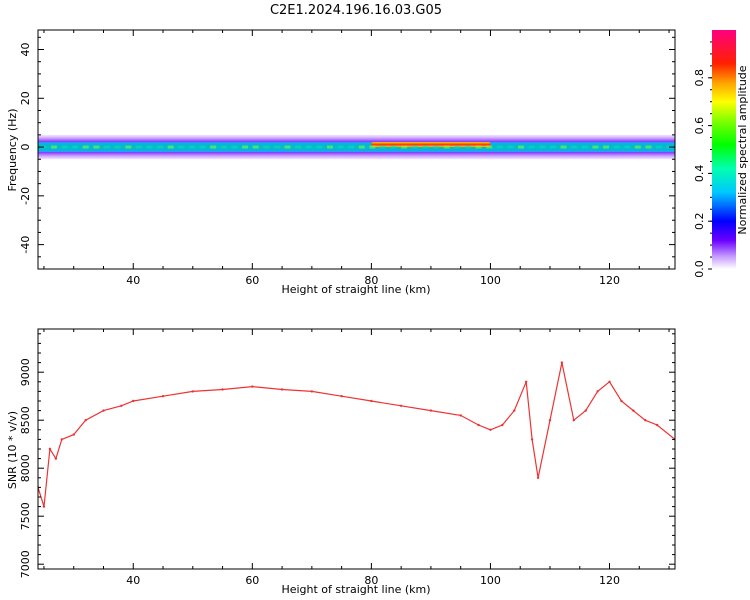  Describe the element at coordinates (25, 245) in the screenshot. I see `y-tick-label: -40` at that location.